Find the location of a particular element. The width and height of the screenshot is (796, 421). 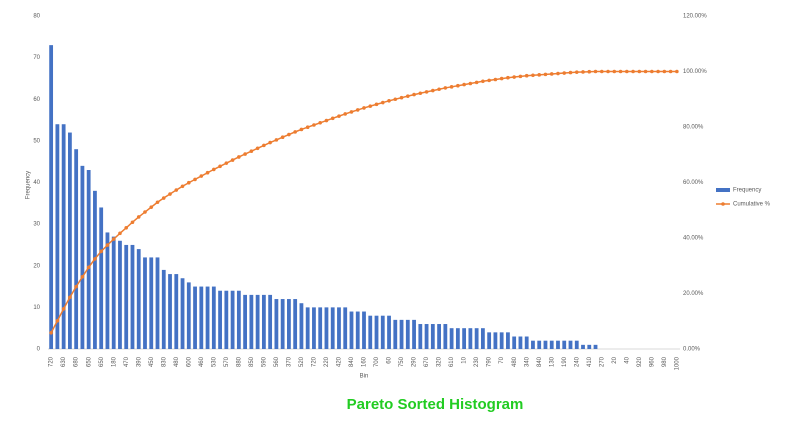

y-tick-label: 30 is located at coordinates (36, 225).